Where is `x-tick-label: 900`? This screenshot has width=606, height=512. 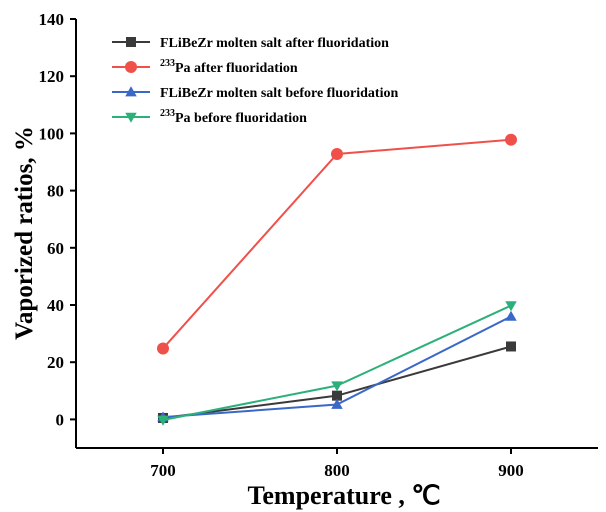 x-tick-label: 900 is located at coordinates (511, 470).